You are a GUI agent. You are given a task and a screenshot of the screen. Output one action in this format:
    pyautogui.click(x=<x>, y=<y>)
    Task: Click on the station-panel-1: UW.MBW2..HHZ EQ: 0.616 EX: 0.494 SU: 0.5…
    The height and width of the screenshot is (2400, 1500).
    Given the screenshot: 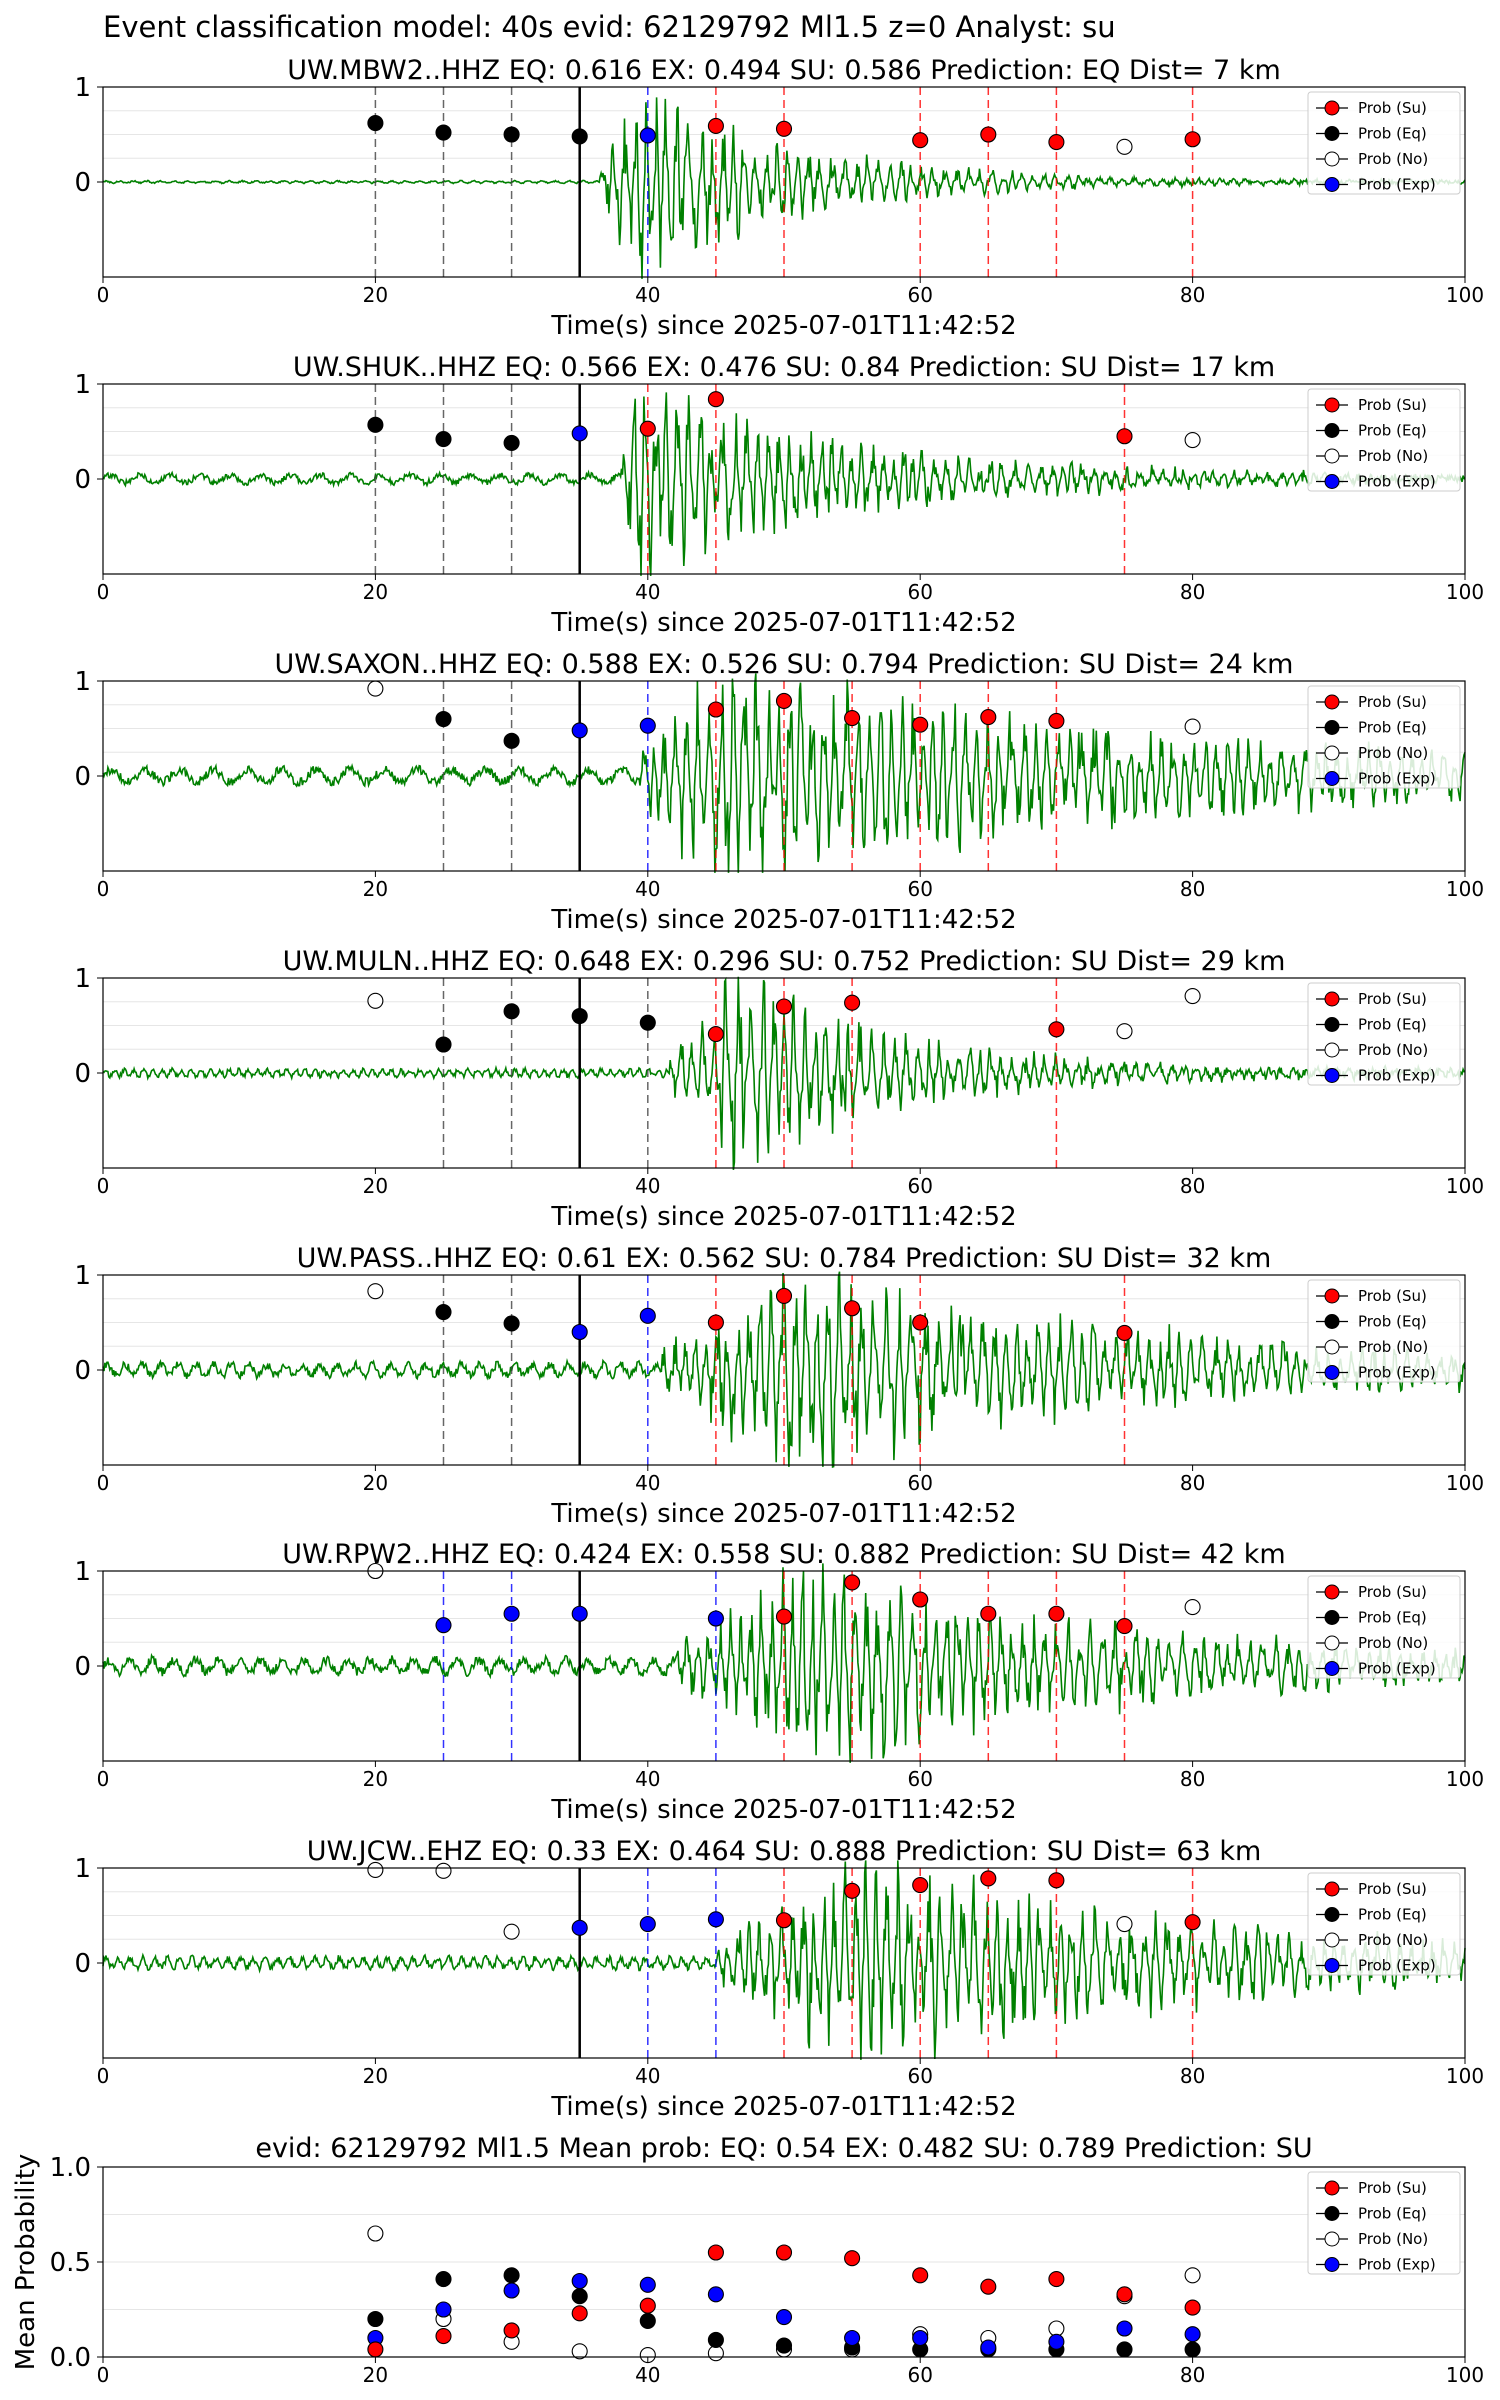 What is the action you would take?
    pyautogui.click(x=779, y=198)
    